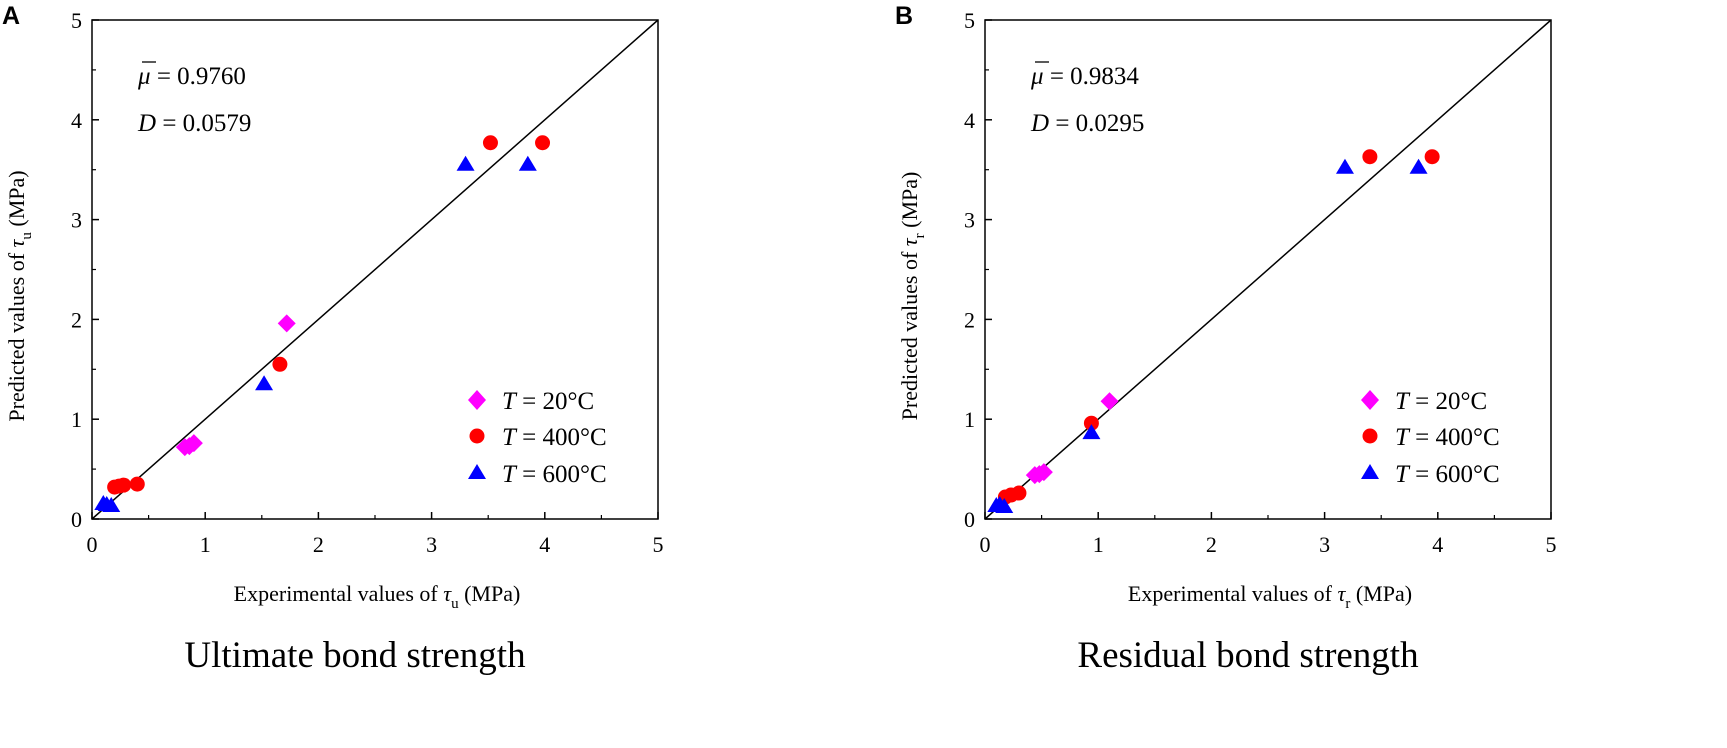  I want to click on chart-caption: Residual bond strength, so click(1248, 655).